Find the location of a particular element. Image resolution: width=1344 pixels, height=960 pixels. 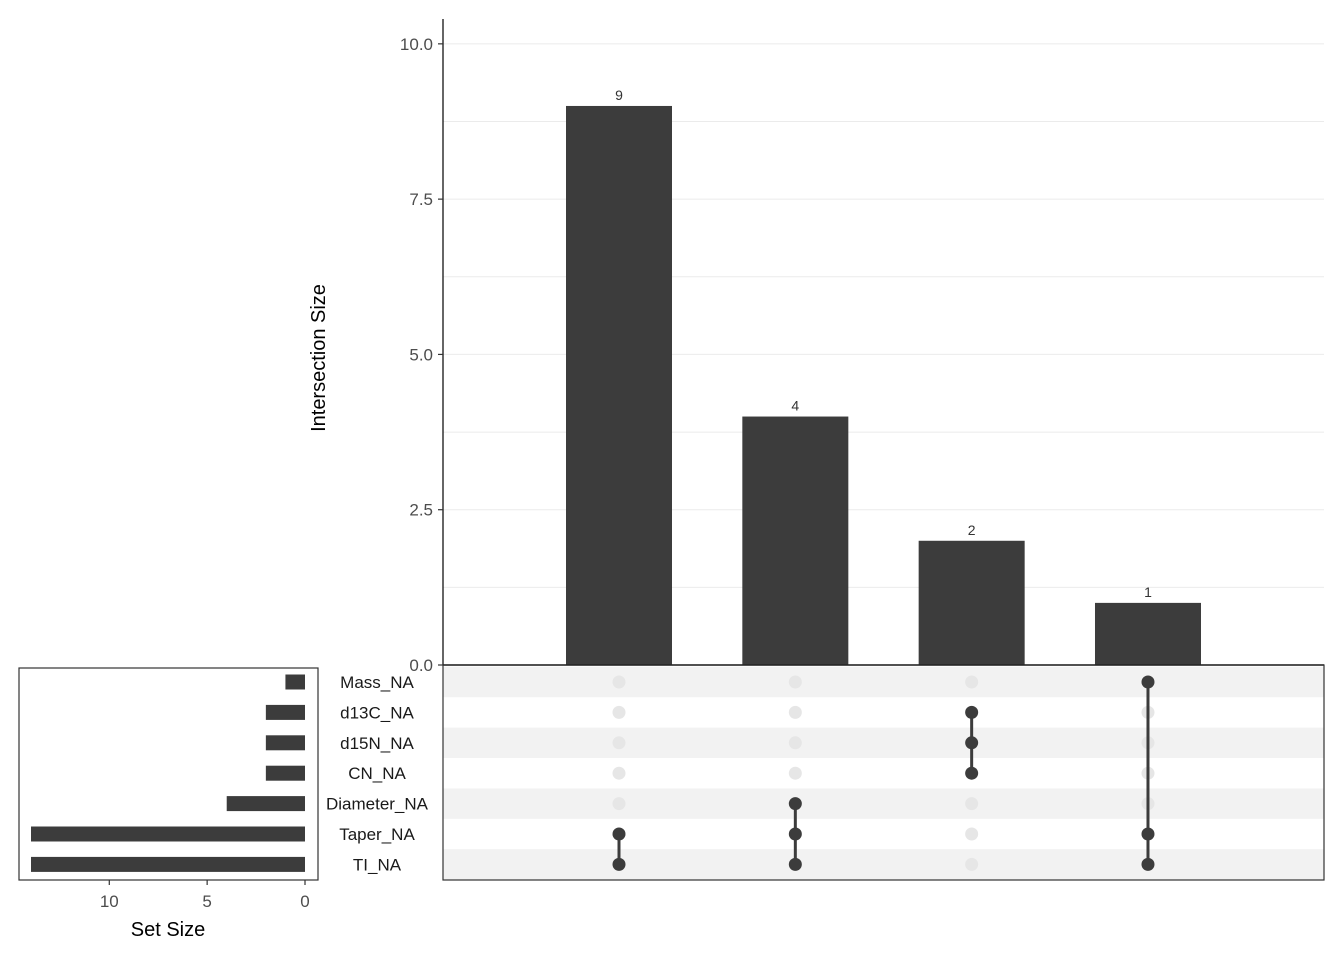

matrix-dot-inactive-c1-CN_NA is located at coordinates (619, 773).